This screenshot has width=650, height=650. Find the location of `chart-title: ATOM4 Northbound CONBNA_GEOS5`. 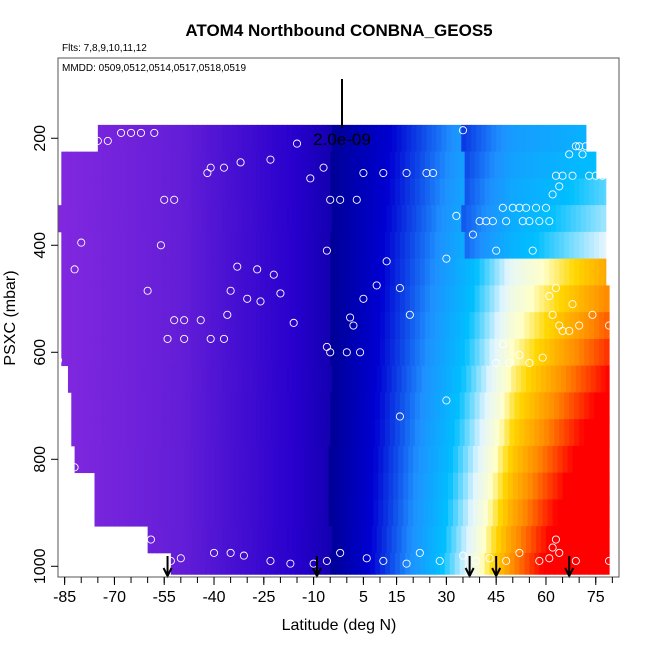

chart-title: ATOM4 Northbound CONBNA_GEOS5 is located at coordinates (338, 30).